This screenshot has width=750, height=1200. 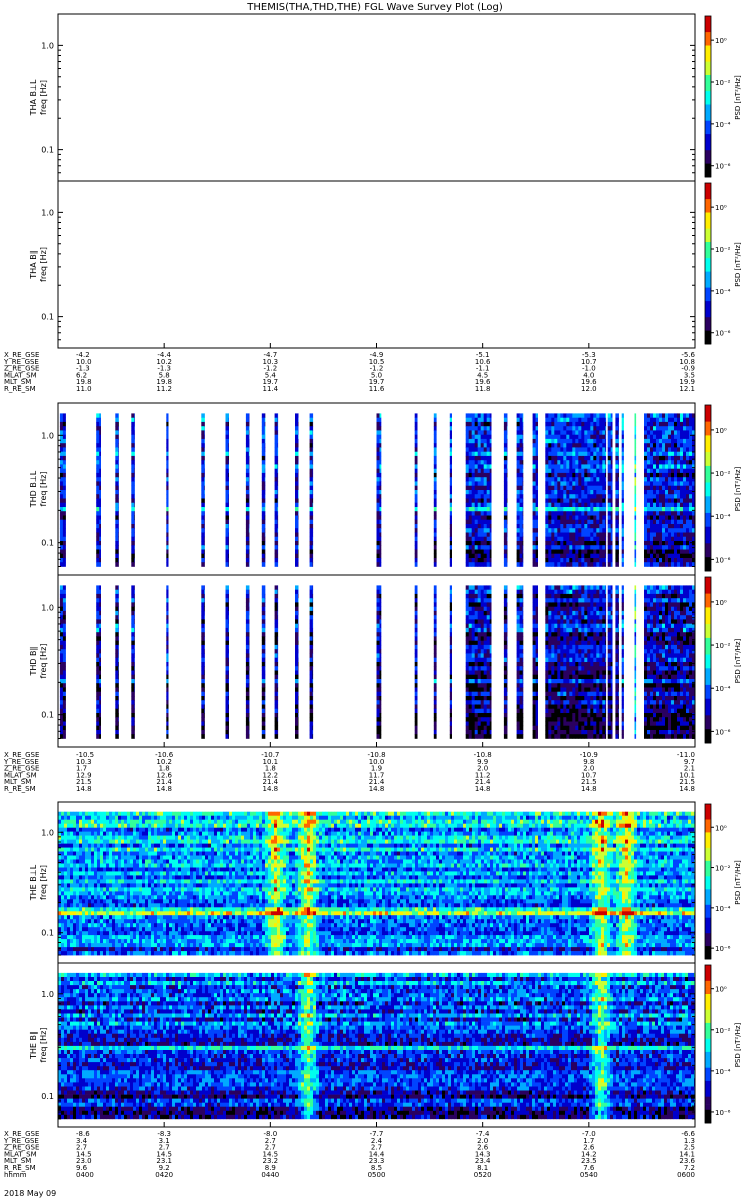 I want to click on heatmap-thd_bpar, so click(x=377, y=661).